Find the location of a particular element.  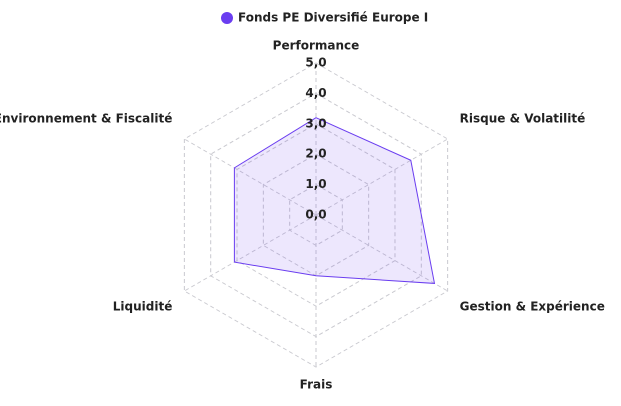

tick-label: 3,0 is located at coordinates (315, 123).